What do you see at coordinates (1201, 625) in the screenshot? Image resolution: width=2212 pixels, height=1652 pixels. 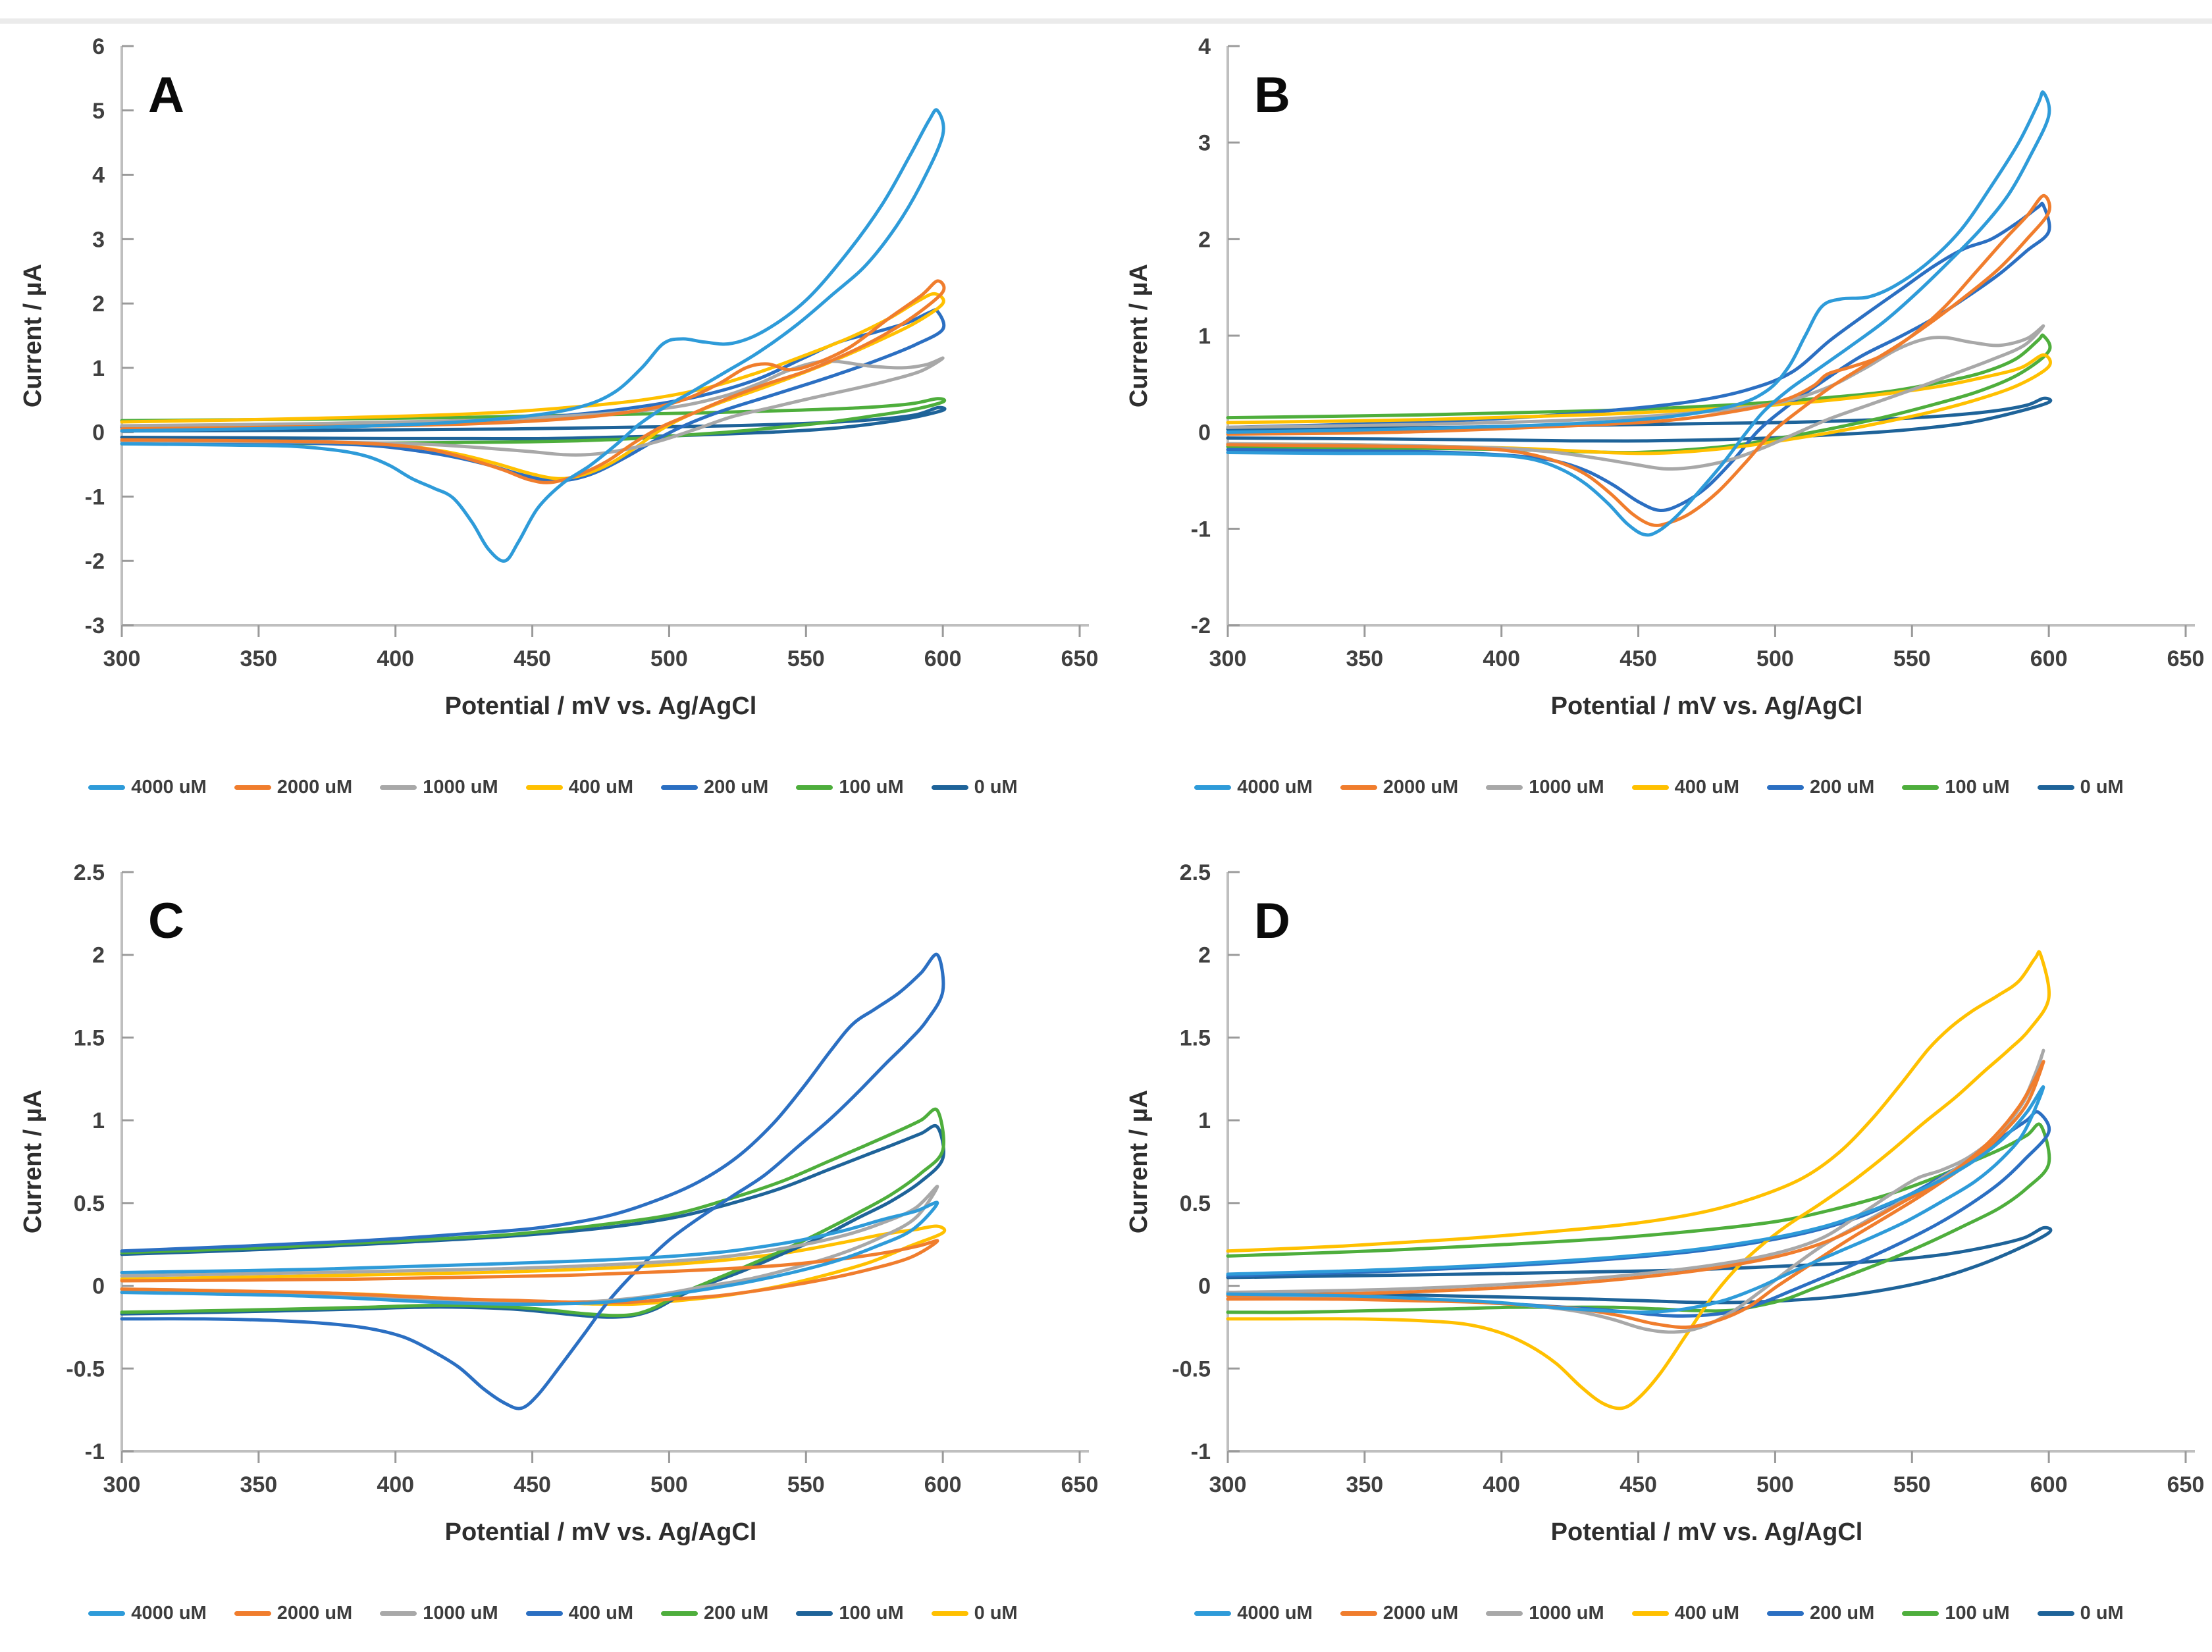 I see `y-tick-label: -2` at bounding box center [1201, 625].